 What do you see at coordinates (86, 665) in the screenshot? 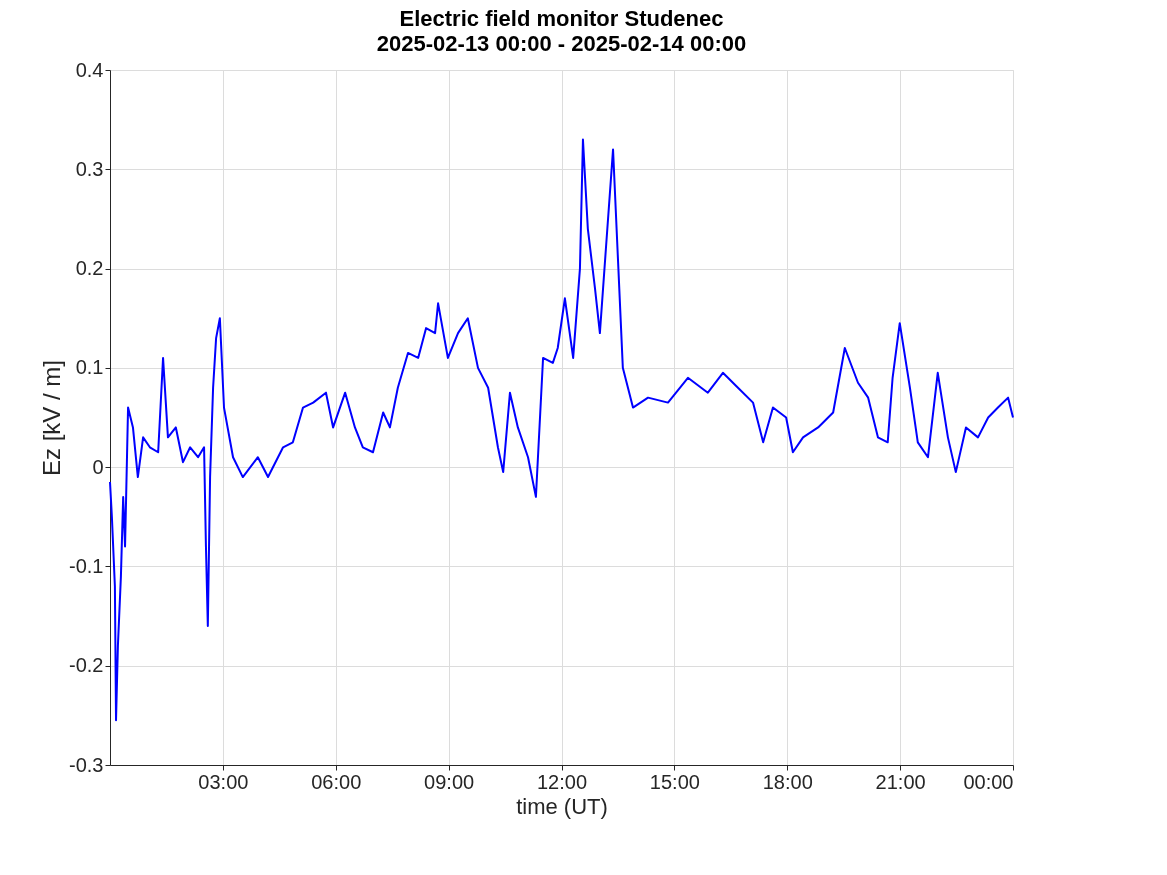
I see `y-tick-label: -0.2` at bounding box center [86, 665].